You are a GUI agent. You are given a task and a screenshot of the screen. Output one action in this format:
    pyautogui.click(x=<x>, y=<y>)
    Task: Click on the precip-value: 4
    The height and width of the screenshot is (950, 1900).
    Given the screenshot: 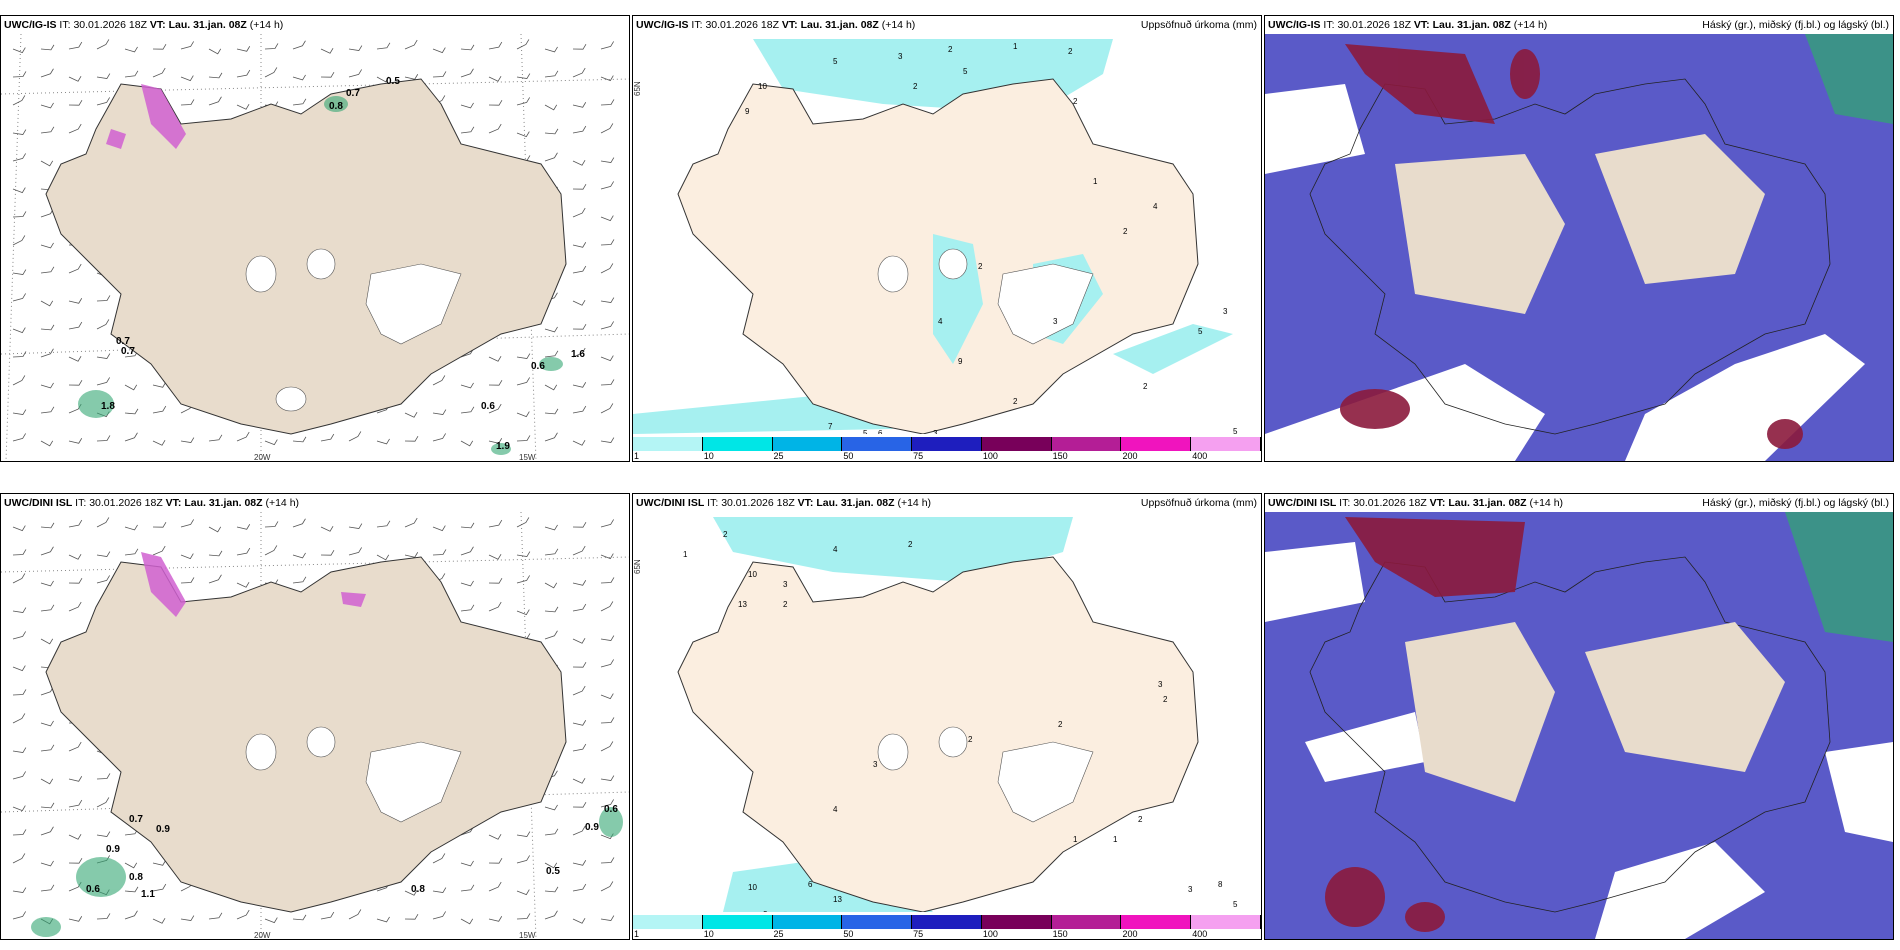 What is the action you would take?
    pyautogui.click(x=1155, y=206)
    